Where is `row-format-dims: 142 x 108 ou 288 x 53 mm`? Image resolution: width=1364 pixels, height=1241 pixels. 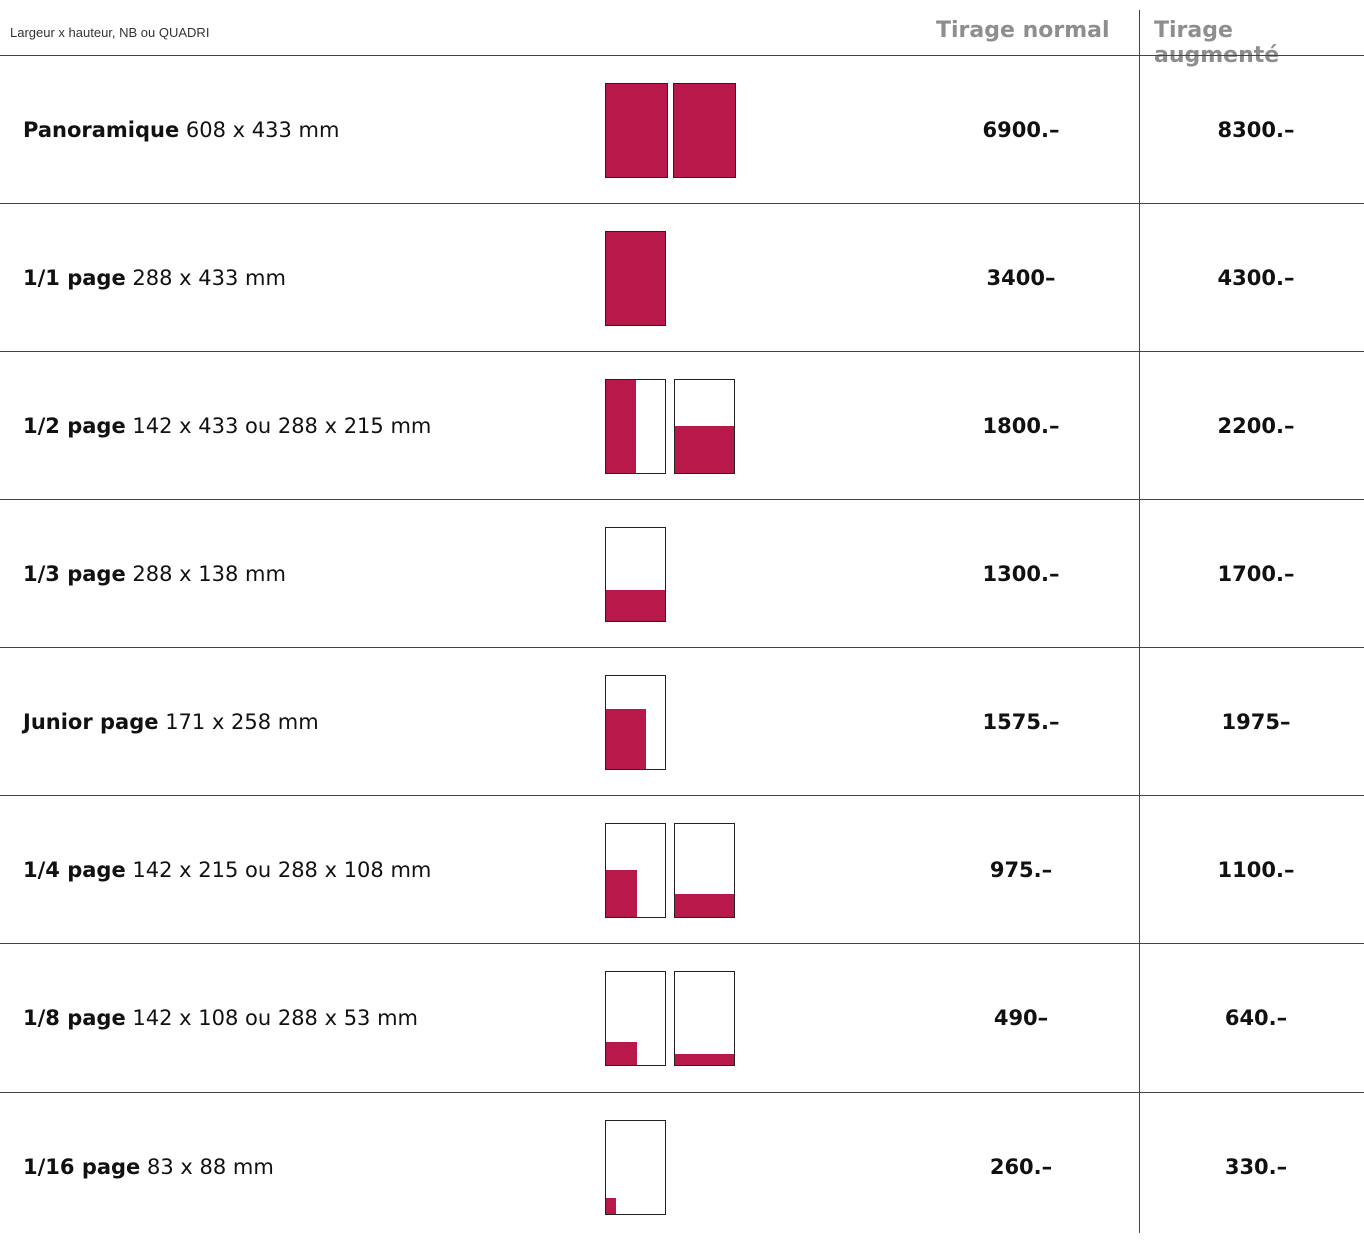 row-format-dims: 142 x 108 ou 288 x 53 mm is located at coordinates (275, 1018).